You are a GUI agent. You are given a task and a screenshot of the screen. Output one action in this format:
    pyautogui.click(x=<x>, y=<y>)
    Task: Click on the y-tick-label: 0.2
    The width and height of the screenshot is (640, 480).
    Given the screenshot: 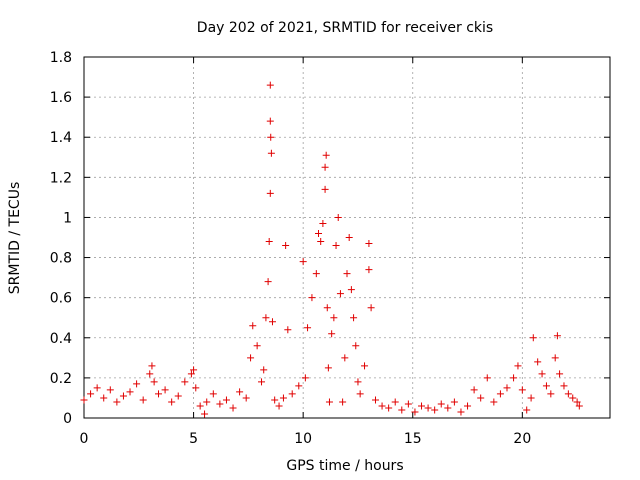 What is the action you would take?
    pyautogui.click(x=61, y=379)
    